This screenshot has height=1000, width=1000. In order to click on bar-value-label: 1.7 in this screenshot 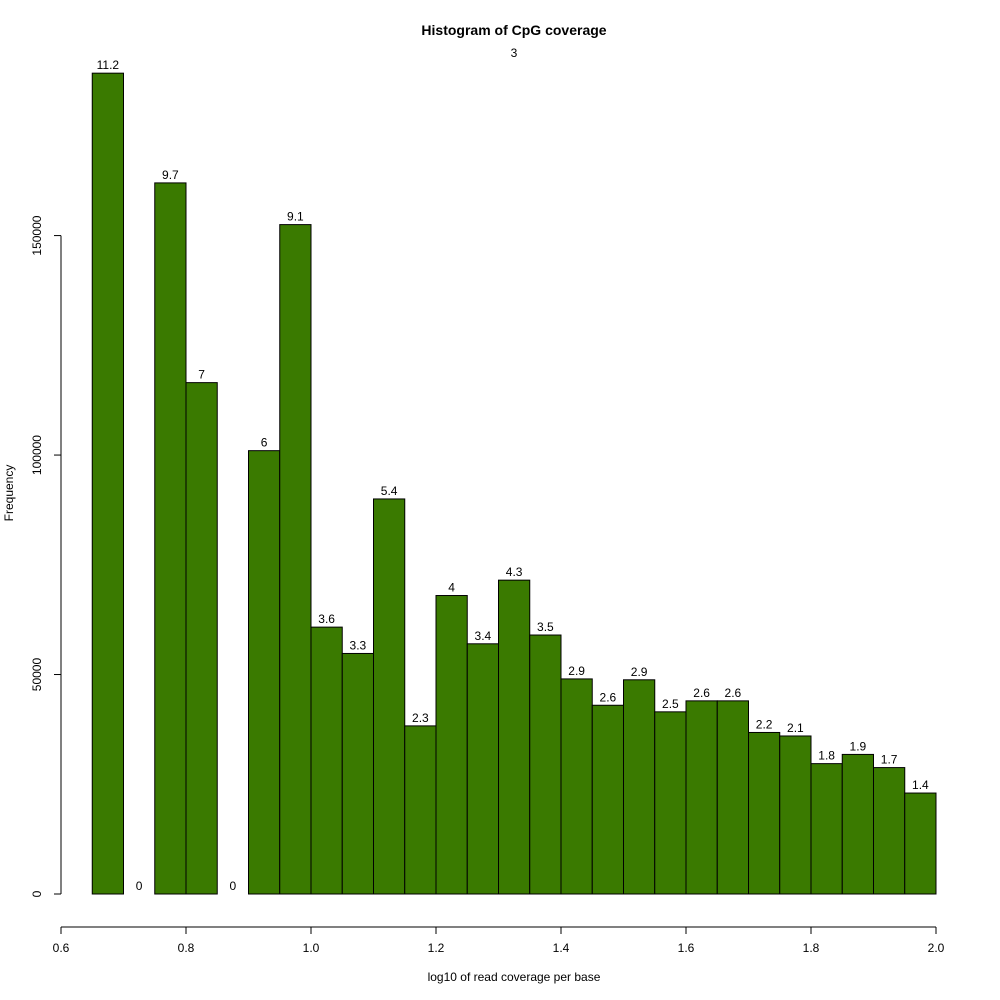, I will do `click(889, 760)`.